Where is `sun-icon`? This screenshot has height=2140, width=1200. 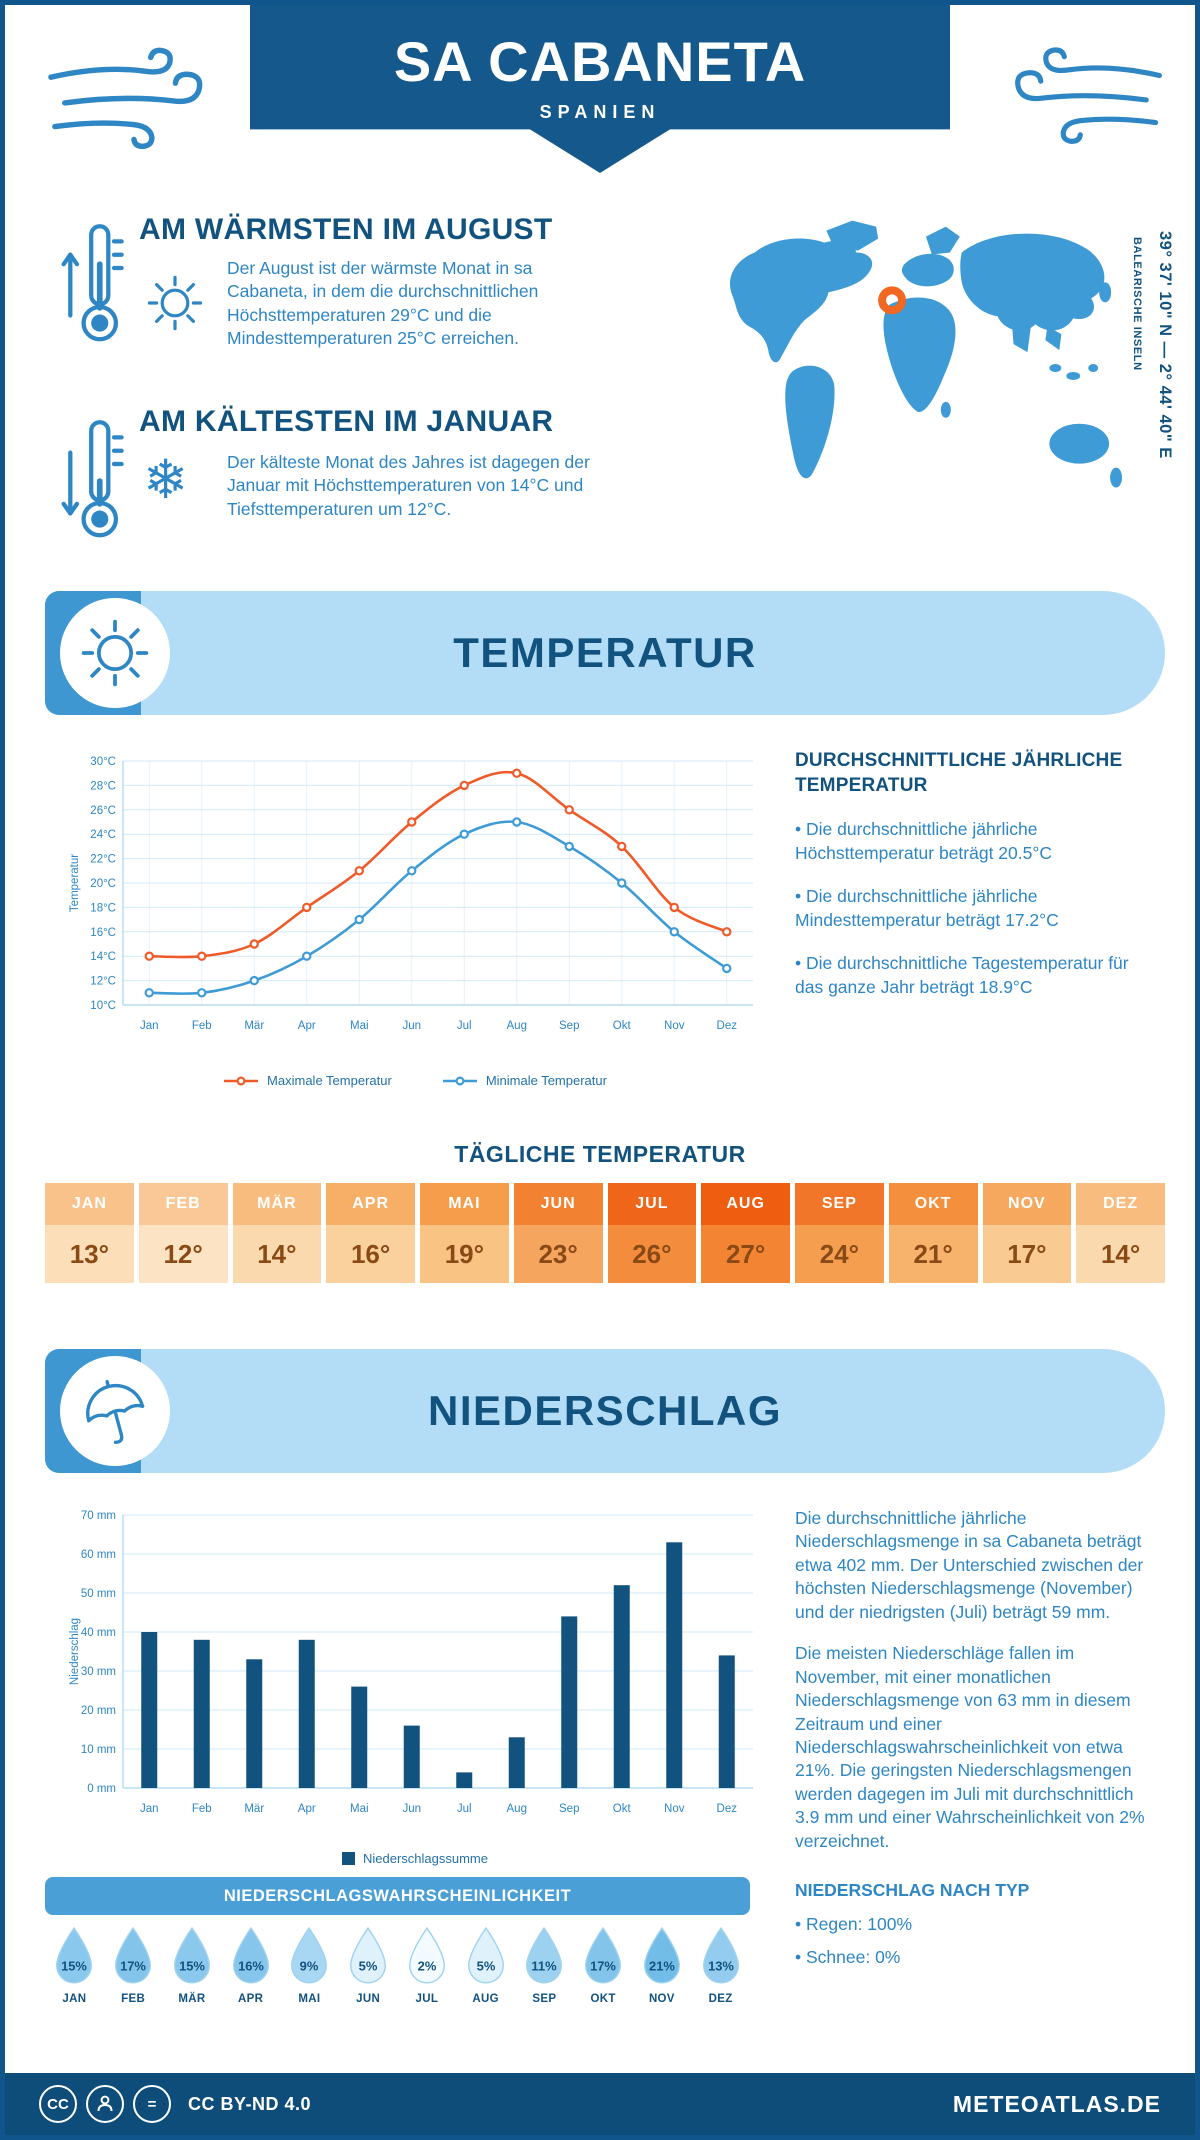
sun-icon is located at coordinates (175, 303).